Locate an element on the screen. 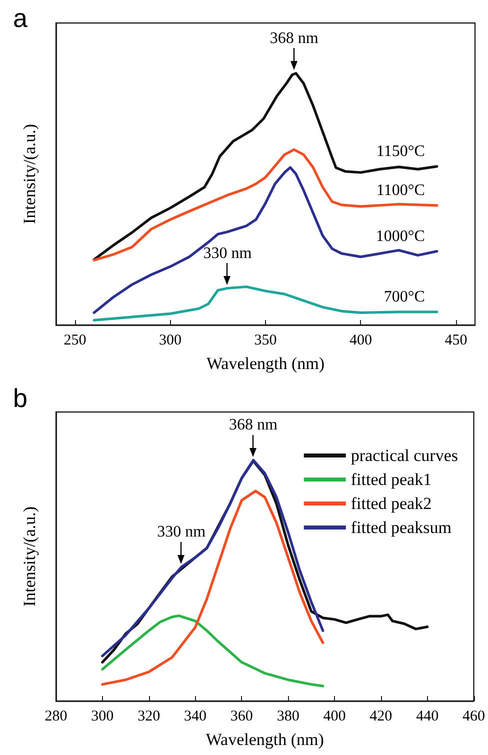 This screenshot has width=488, height=755. legend-label: fitted peaksum is located at coordinates (401, 527).